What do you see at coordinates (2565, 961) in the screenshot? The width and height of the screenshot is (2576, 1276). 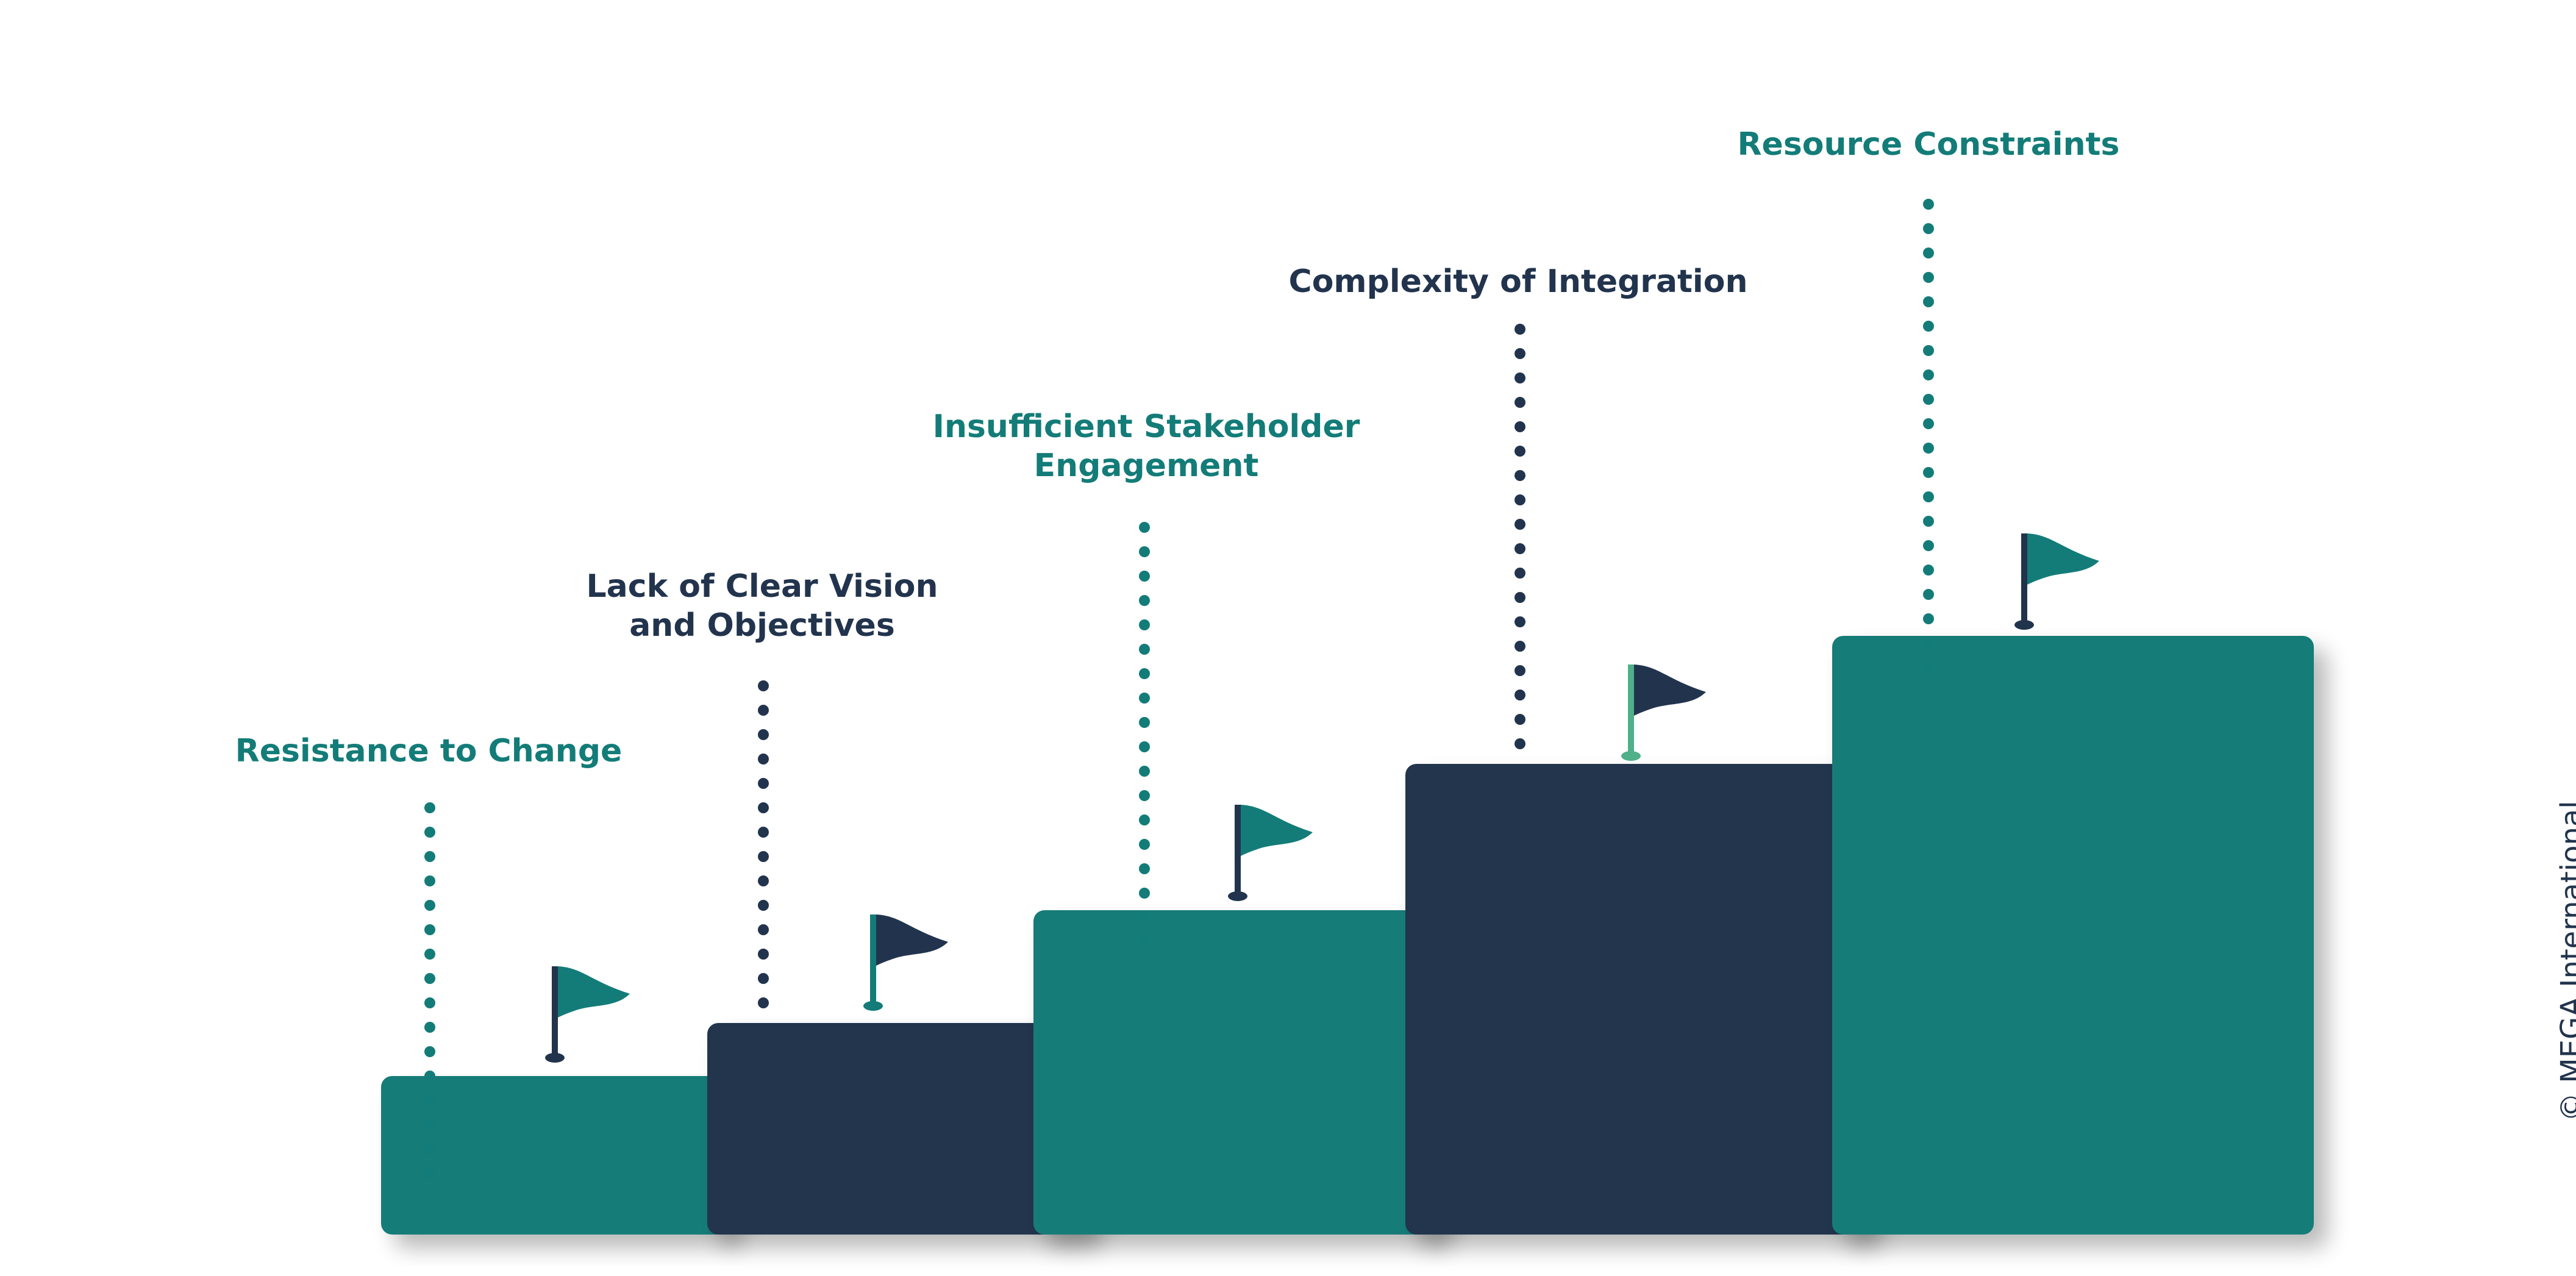 I see `copyright-text: © MEGA International` at bounding box center [2565, 961].